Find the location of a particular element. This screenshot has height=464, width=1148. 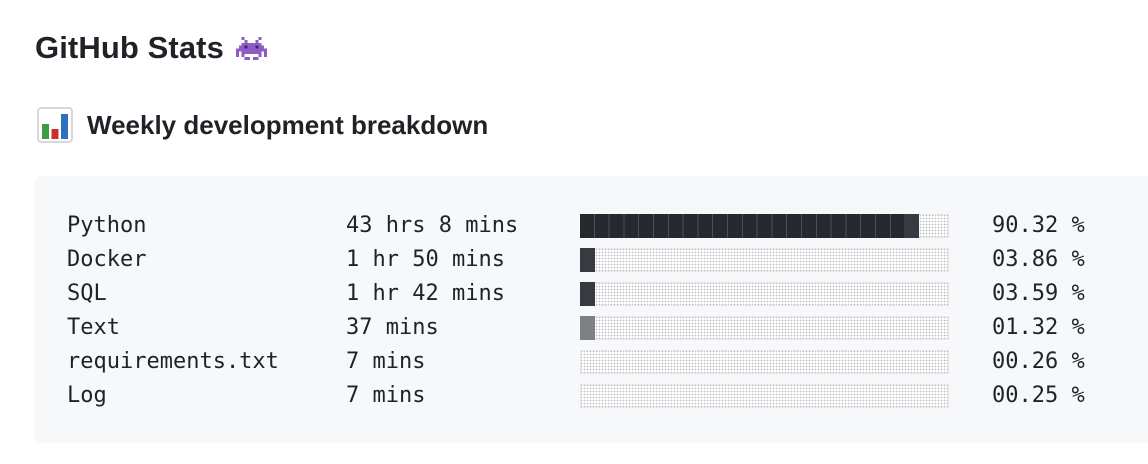

time-spent: 43 hrs 8 mins is located at coordinates (432, 225).